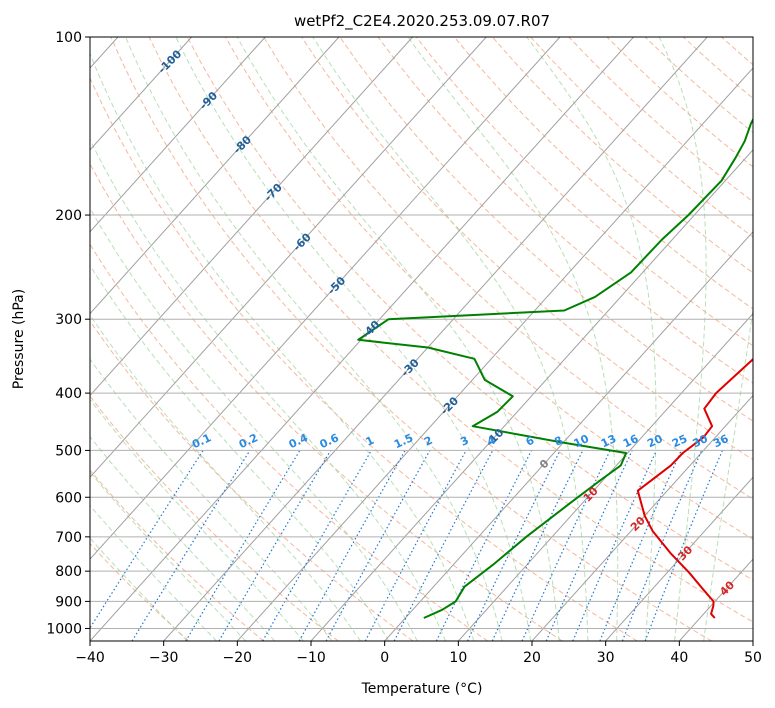 This screenshot has height=708, width=775. What do you see at coordinates (458, 658) in the screenshot?
I see `x-tick-label: 10` at bounding box center [458, 658].